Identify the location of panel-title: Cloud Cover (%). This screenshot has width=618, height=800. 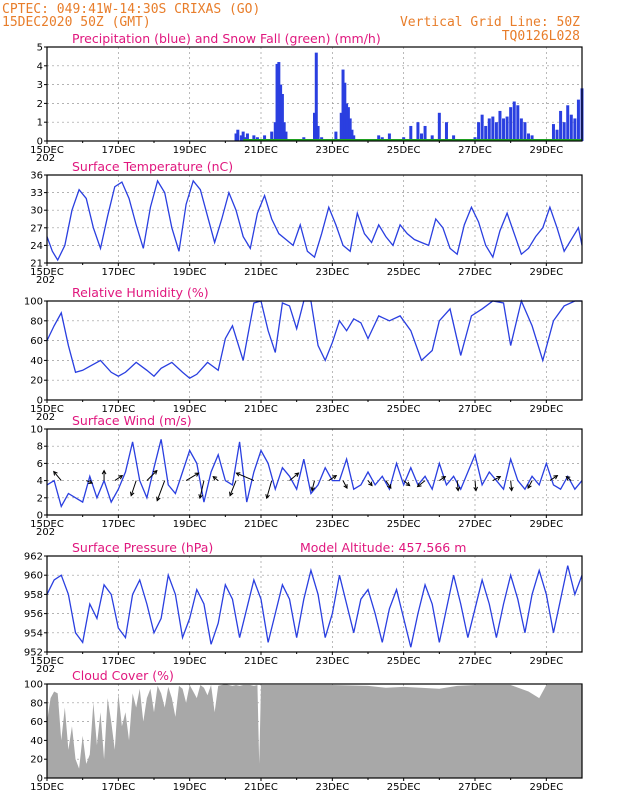
(123, 675).